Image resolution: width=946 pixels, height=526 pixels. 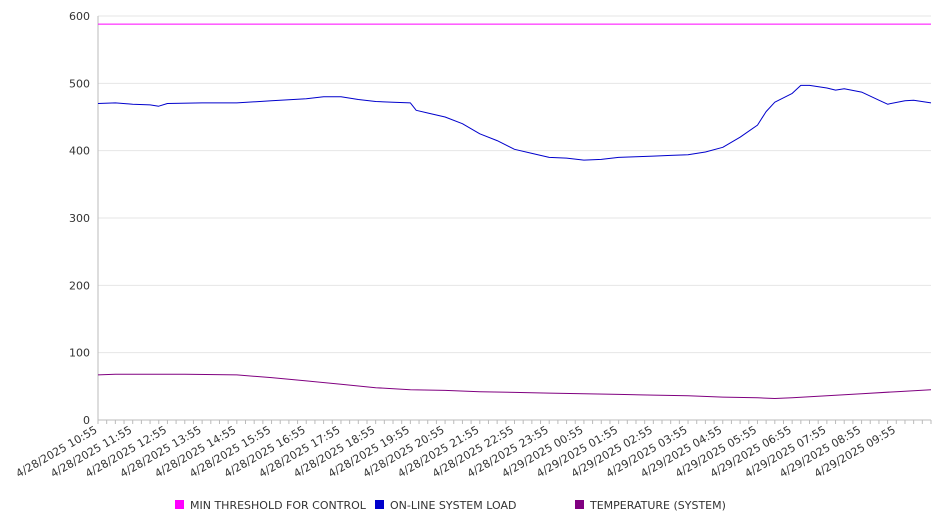 I want to click on legend-label: MIN THRESHOLD FOR CONTROL, so click(x=278, y=505).